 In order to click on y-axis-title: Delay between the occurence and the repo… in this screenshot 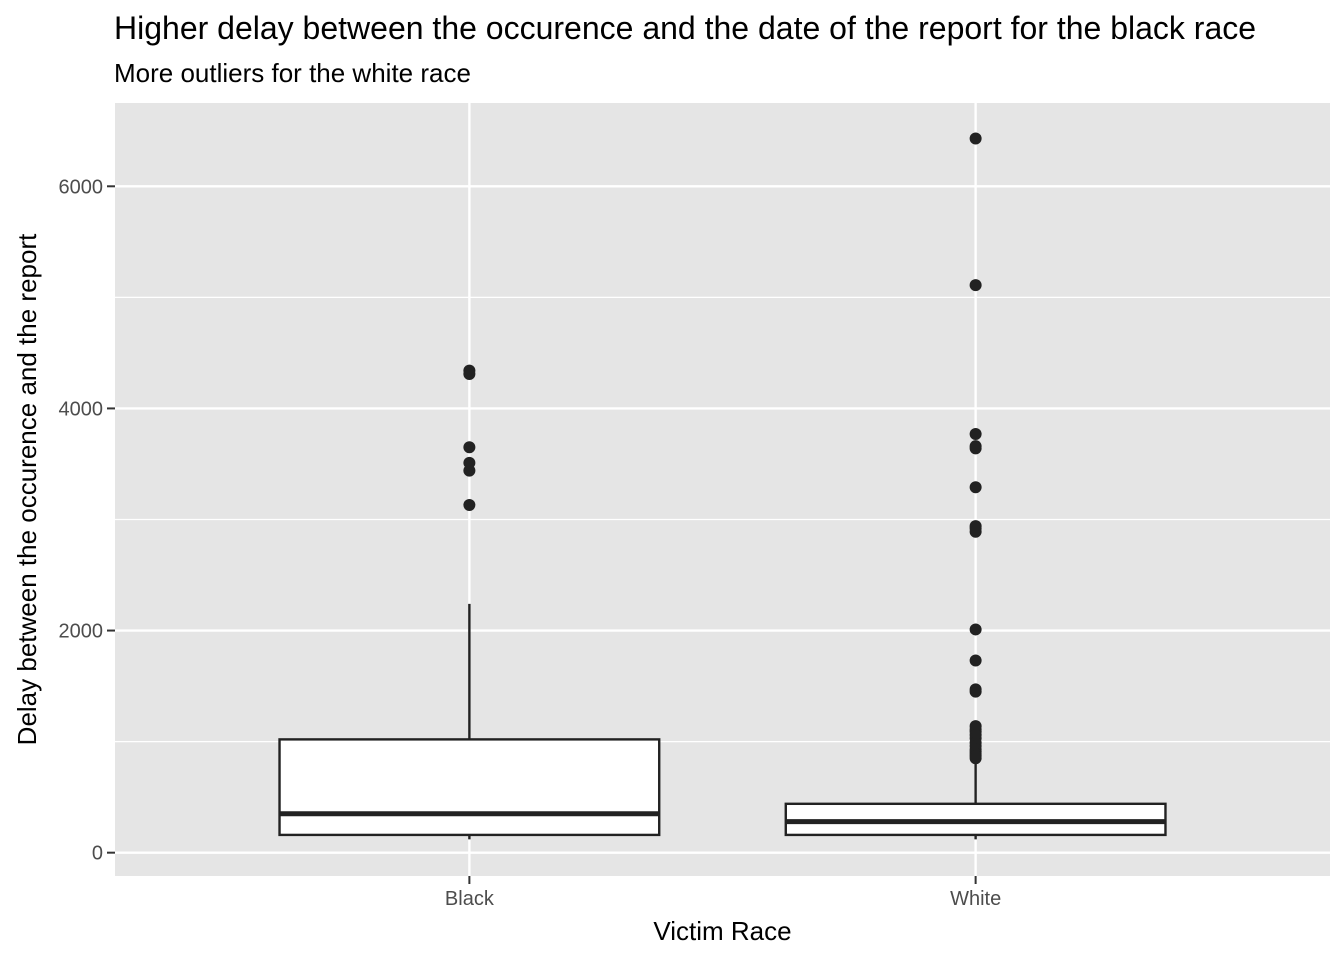, I will do `click(27, 489)`.